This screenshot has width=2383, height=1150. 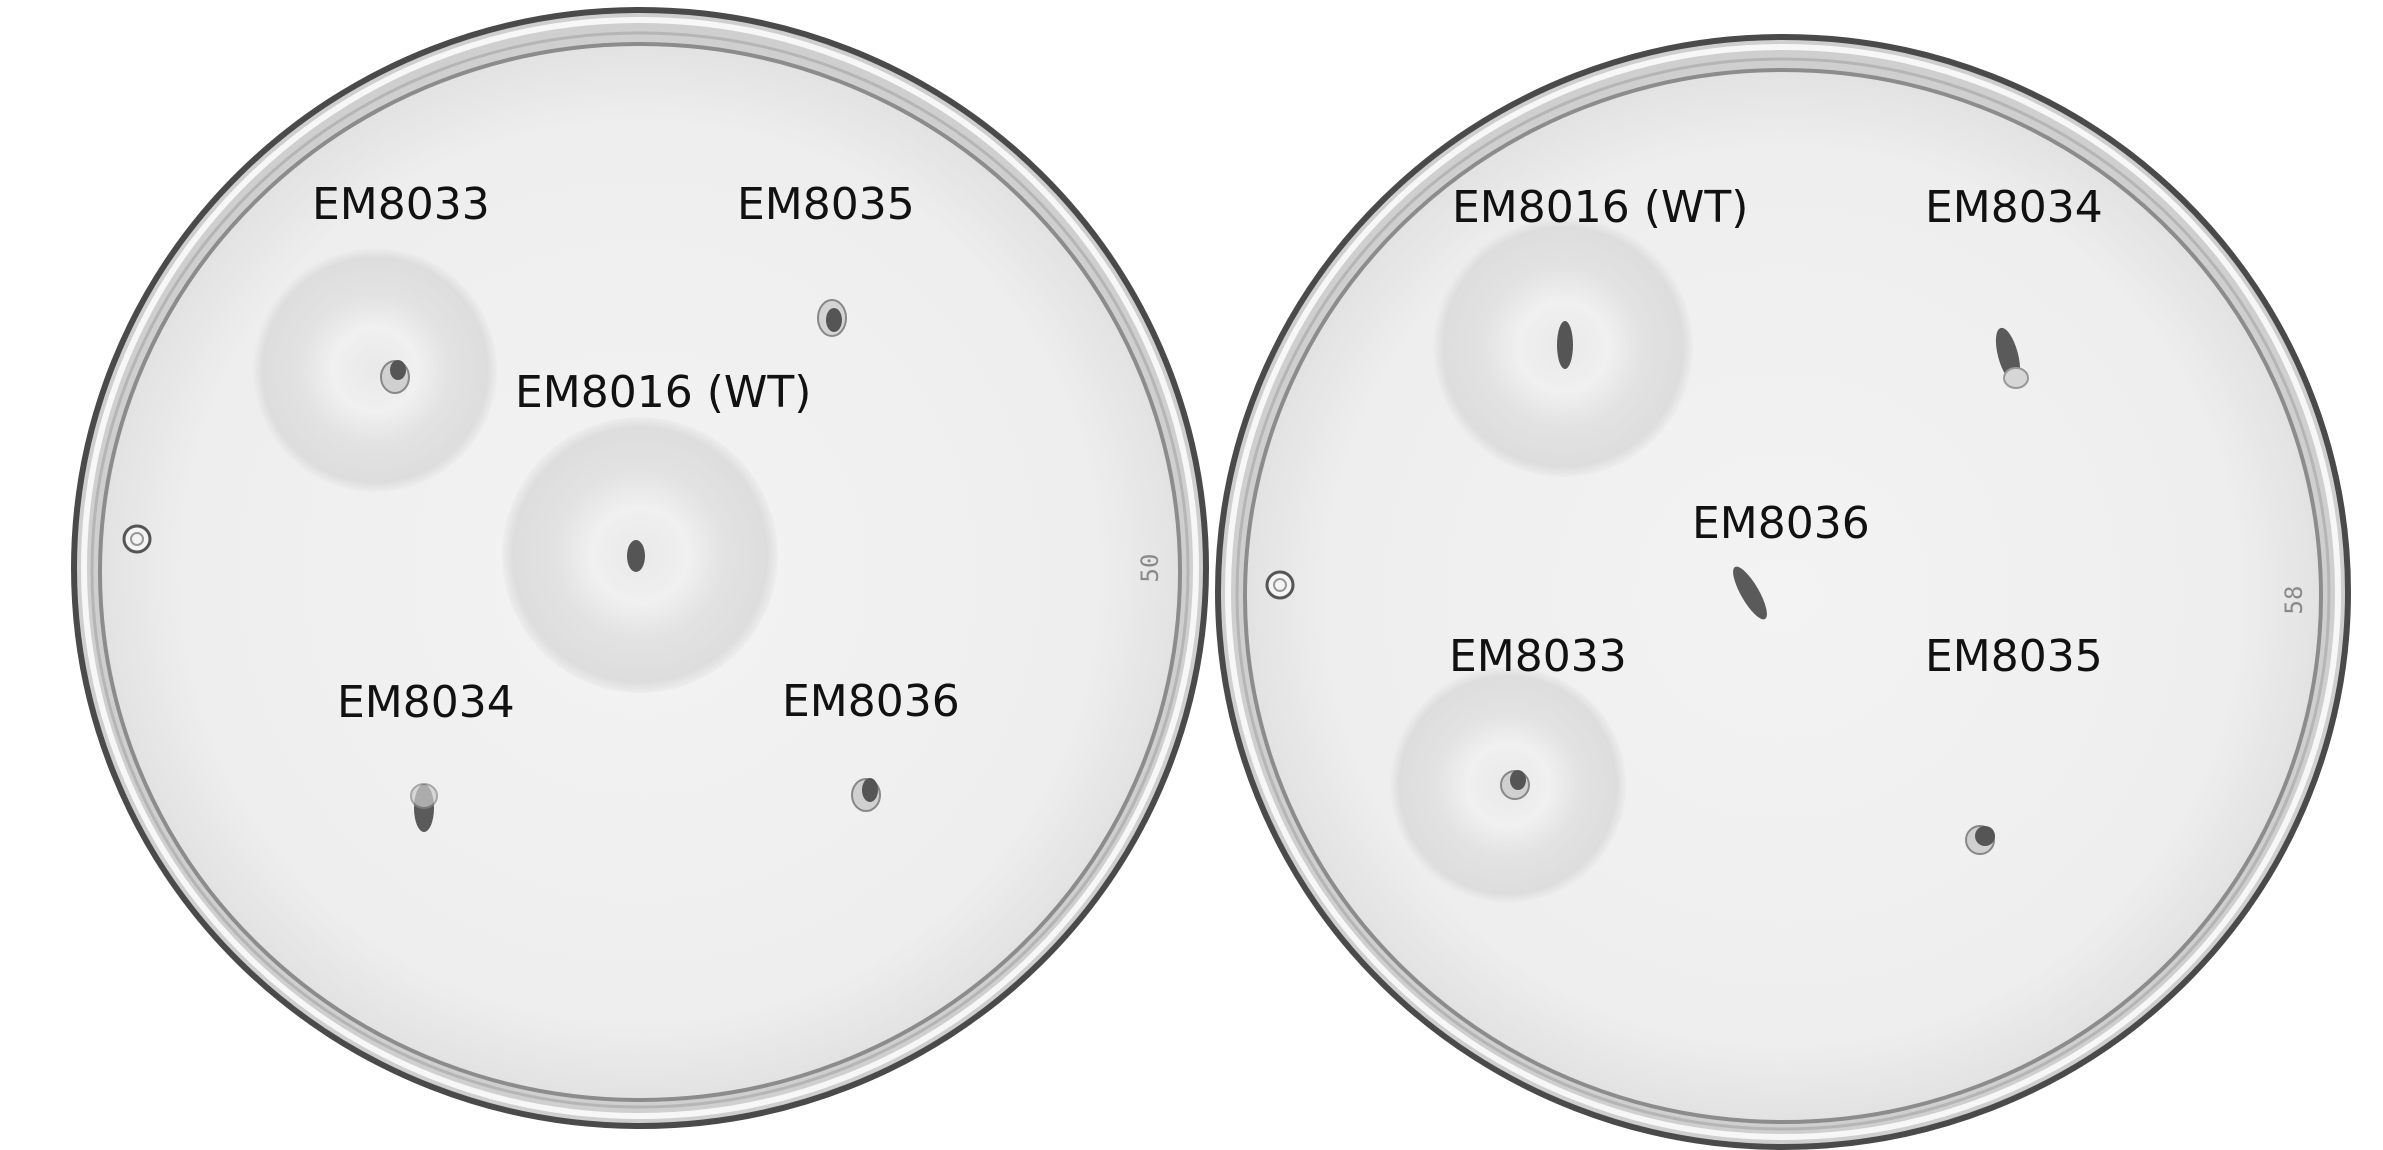 What do you see at coordinates (137, 539) in the screenshot?
I see `plate-left-ring-mark` at bounding box center [137, 539].